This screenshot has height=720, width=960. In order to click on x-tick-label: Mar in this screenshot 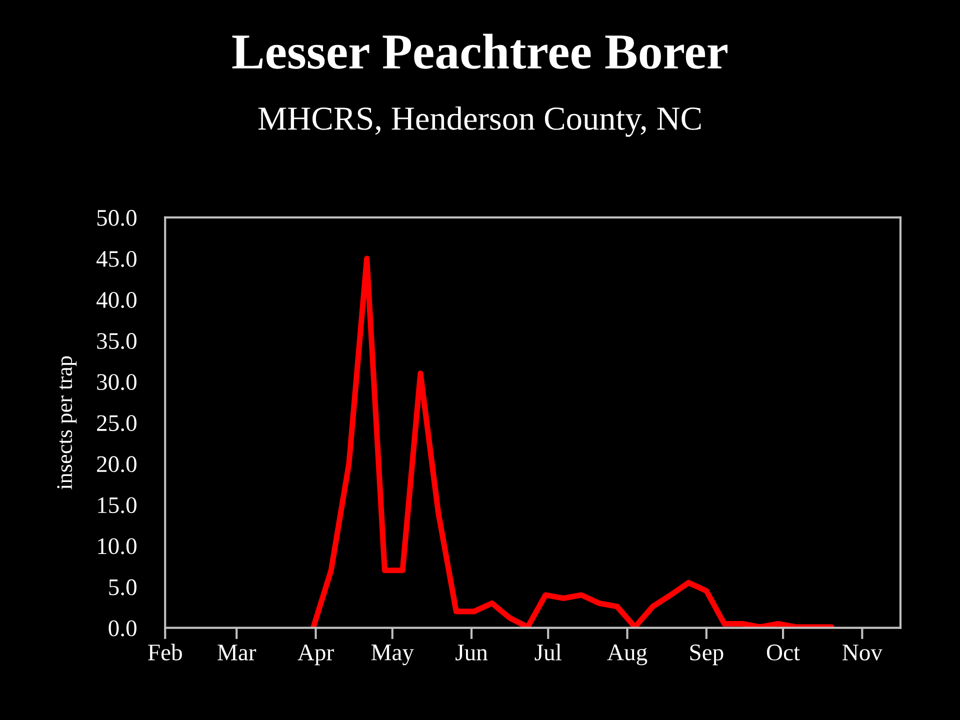, I will do `click(237, 652)`.